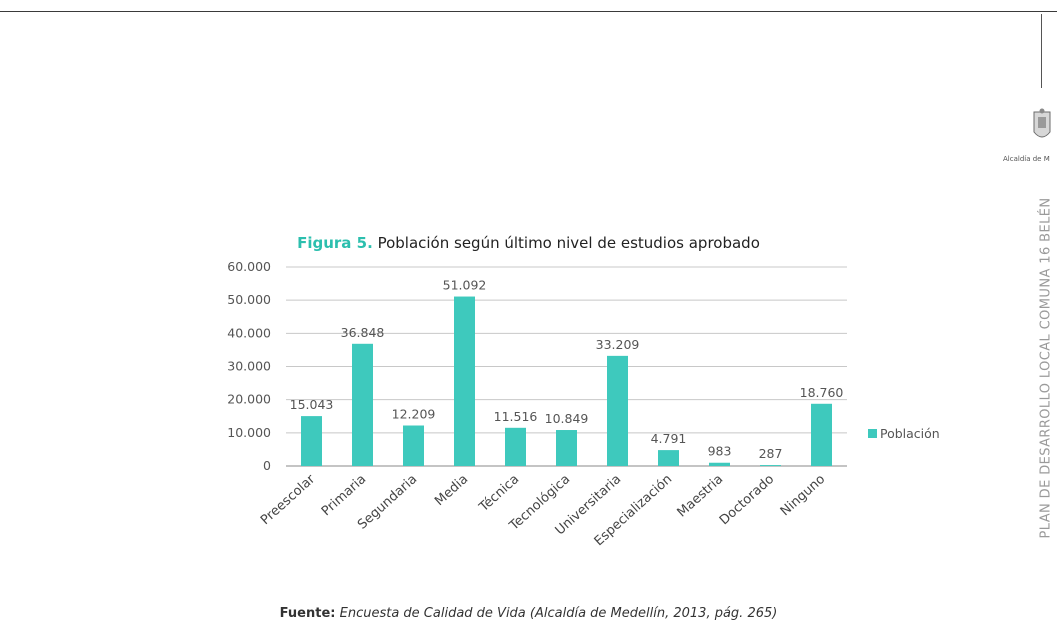  I want to click on figure-number: Figura 5., so click(335, 243).